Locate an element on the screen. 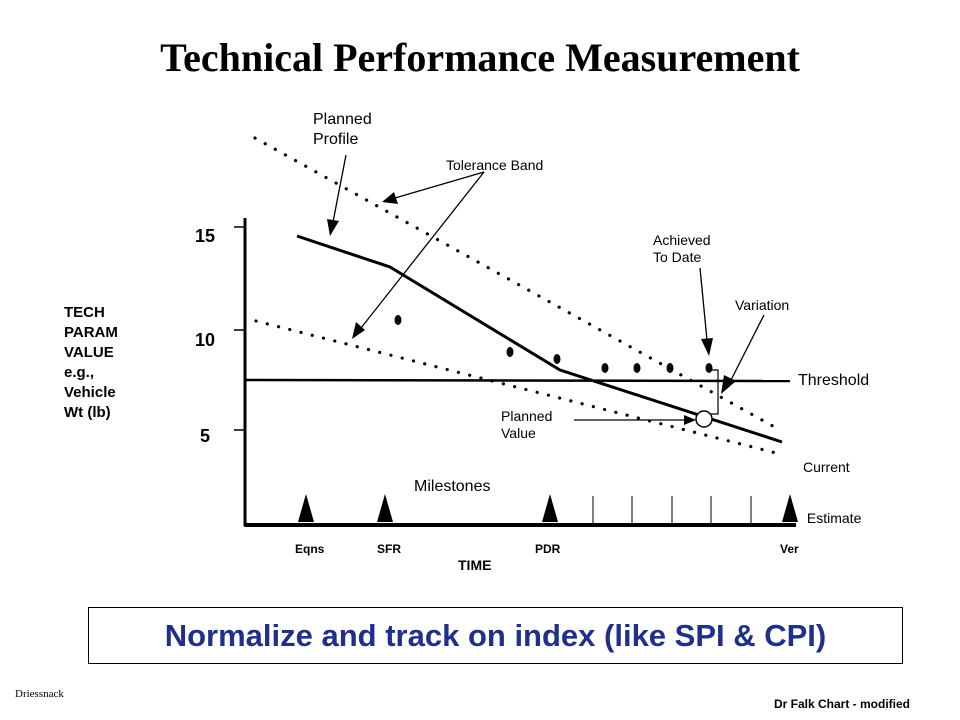 This screenshot has height=720, width=960. planned-profile-label-line: Profile is located at coordinates (336, 139).